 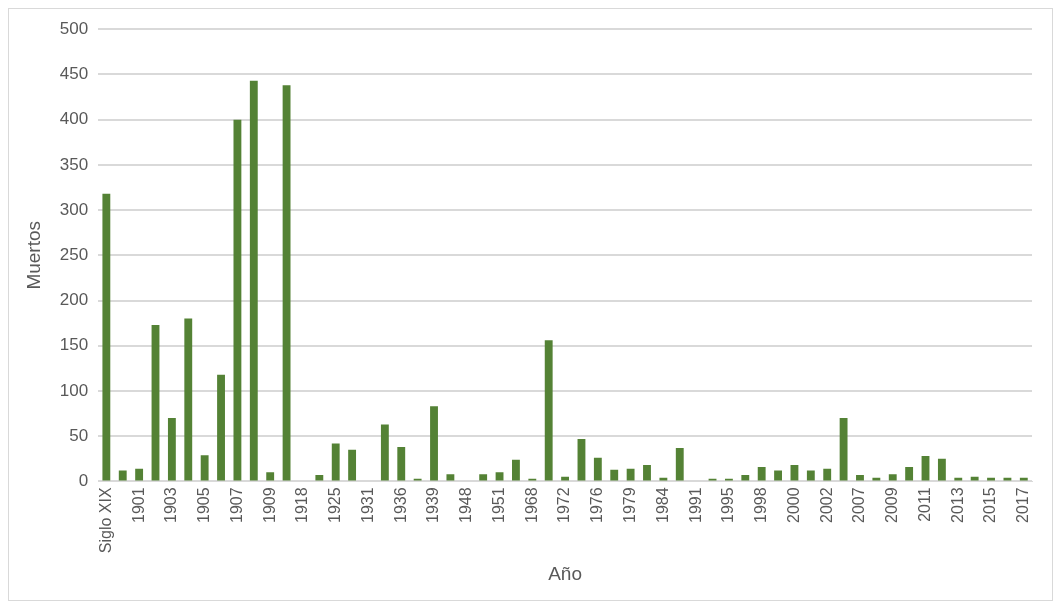 I want to click on x-tick-label: 2002, so click(x=826, y=505).